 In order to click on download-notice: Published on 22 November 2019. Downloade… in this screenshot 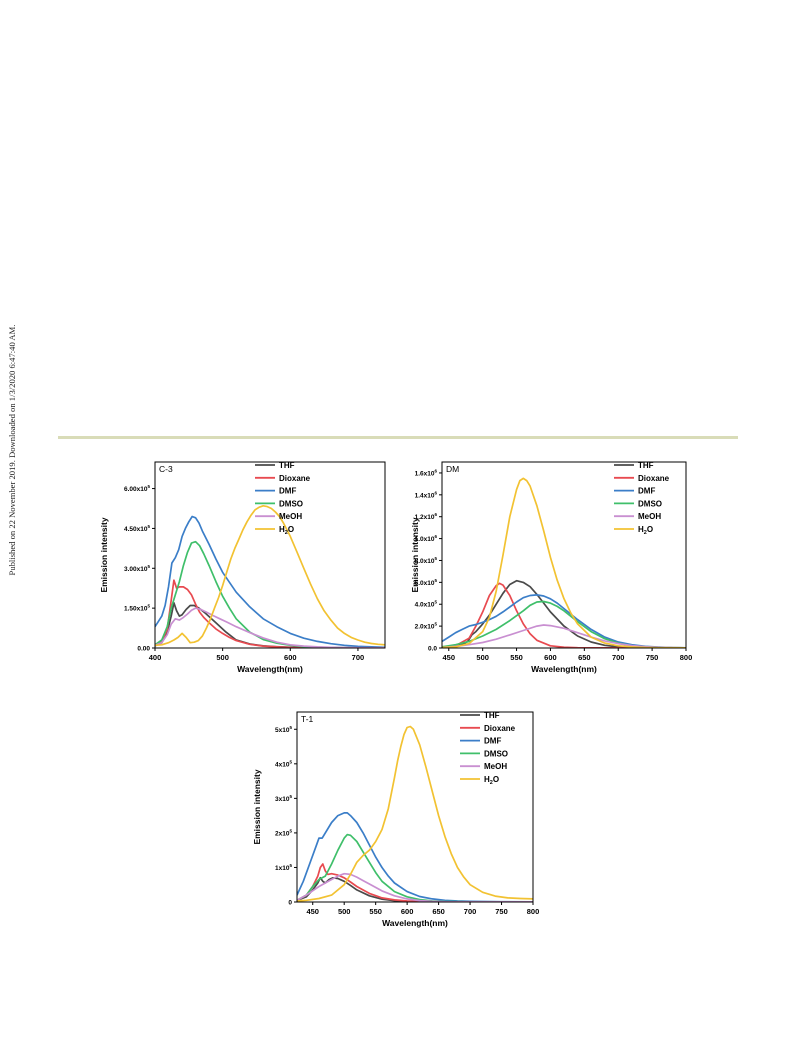, I will do `click(12, 450)`.